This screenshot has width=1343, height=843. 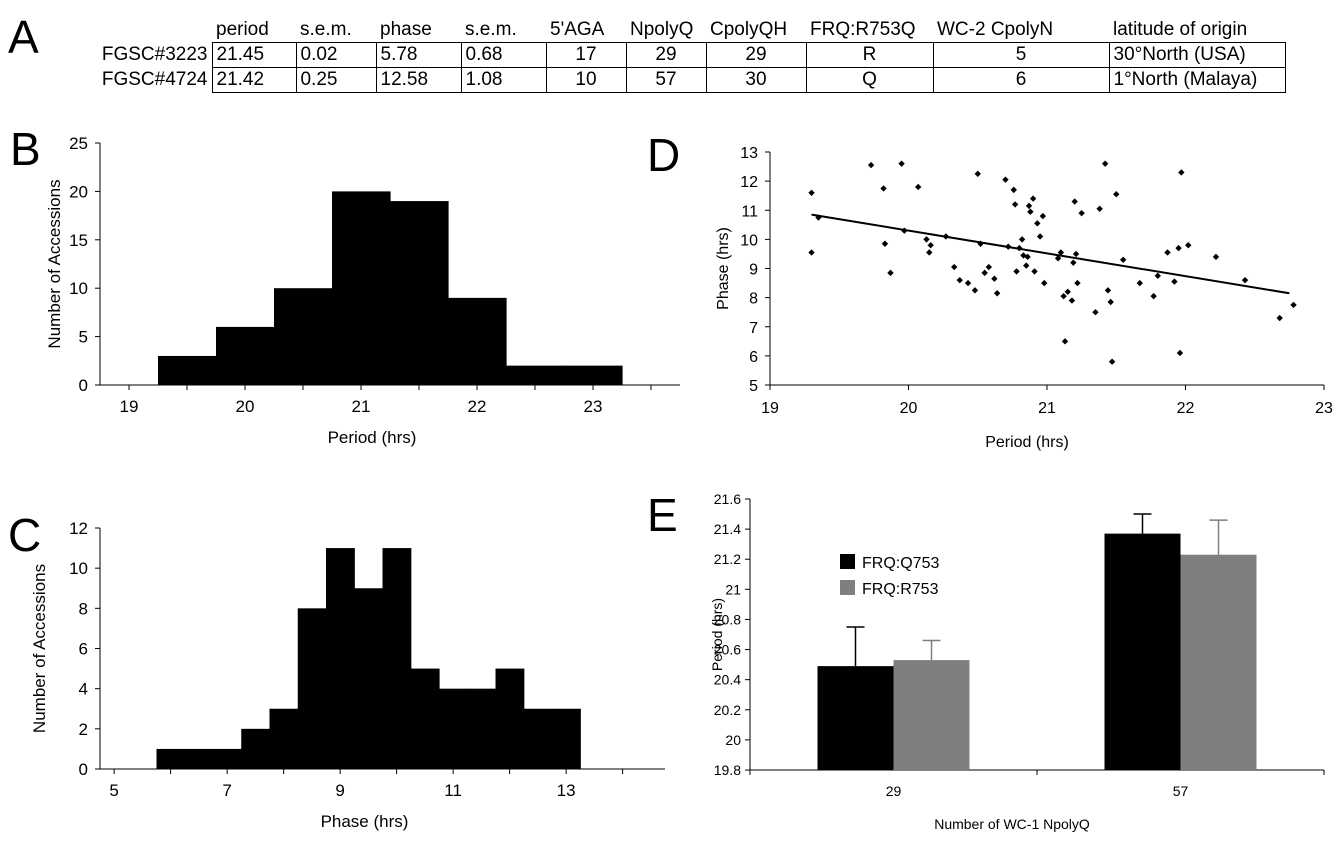 What do you see at coordinates (753, 328) in the screenshot?
I see `y-tick-label: 7` at bounding box center [753, 328].